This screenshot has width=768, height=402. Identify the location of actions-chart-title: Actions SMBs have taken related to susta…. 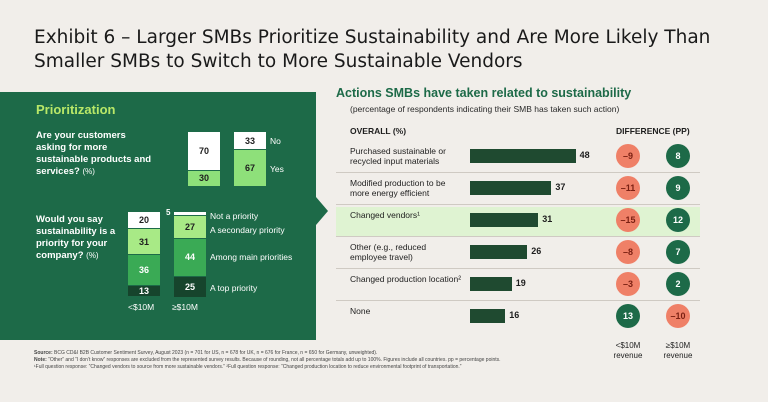
(484, 93).